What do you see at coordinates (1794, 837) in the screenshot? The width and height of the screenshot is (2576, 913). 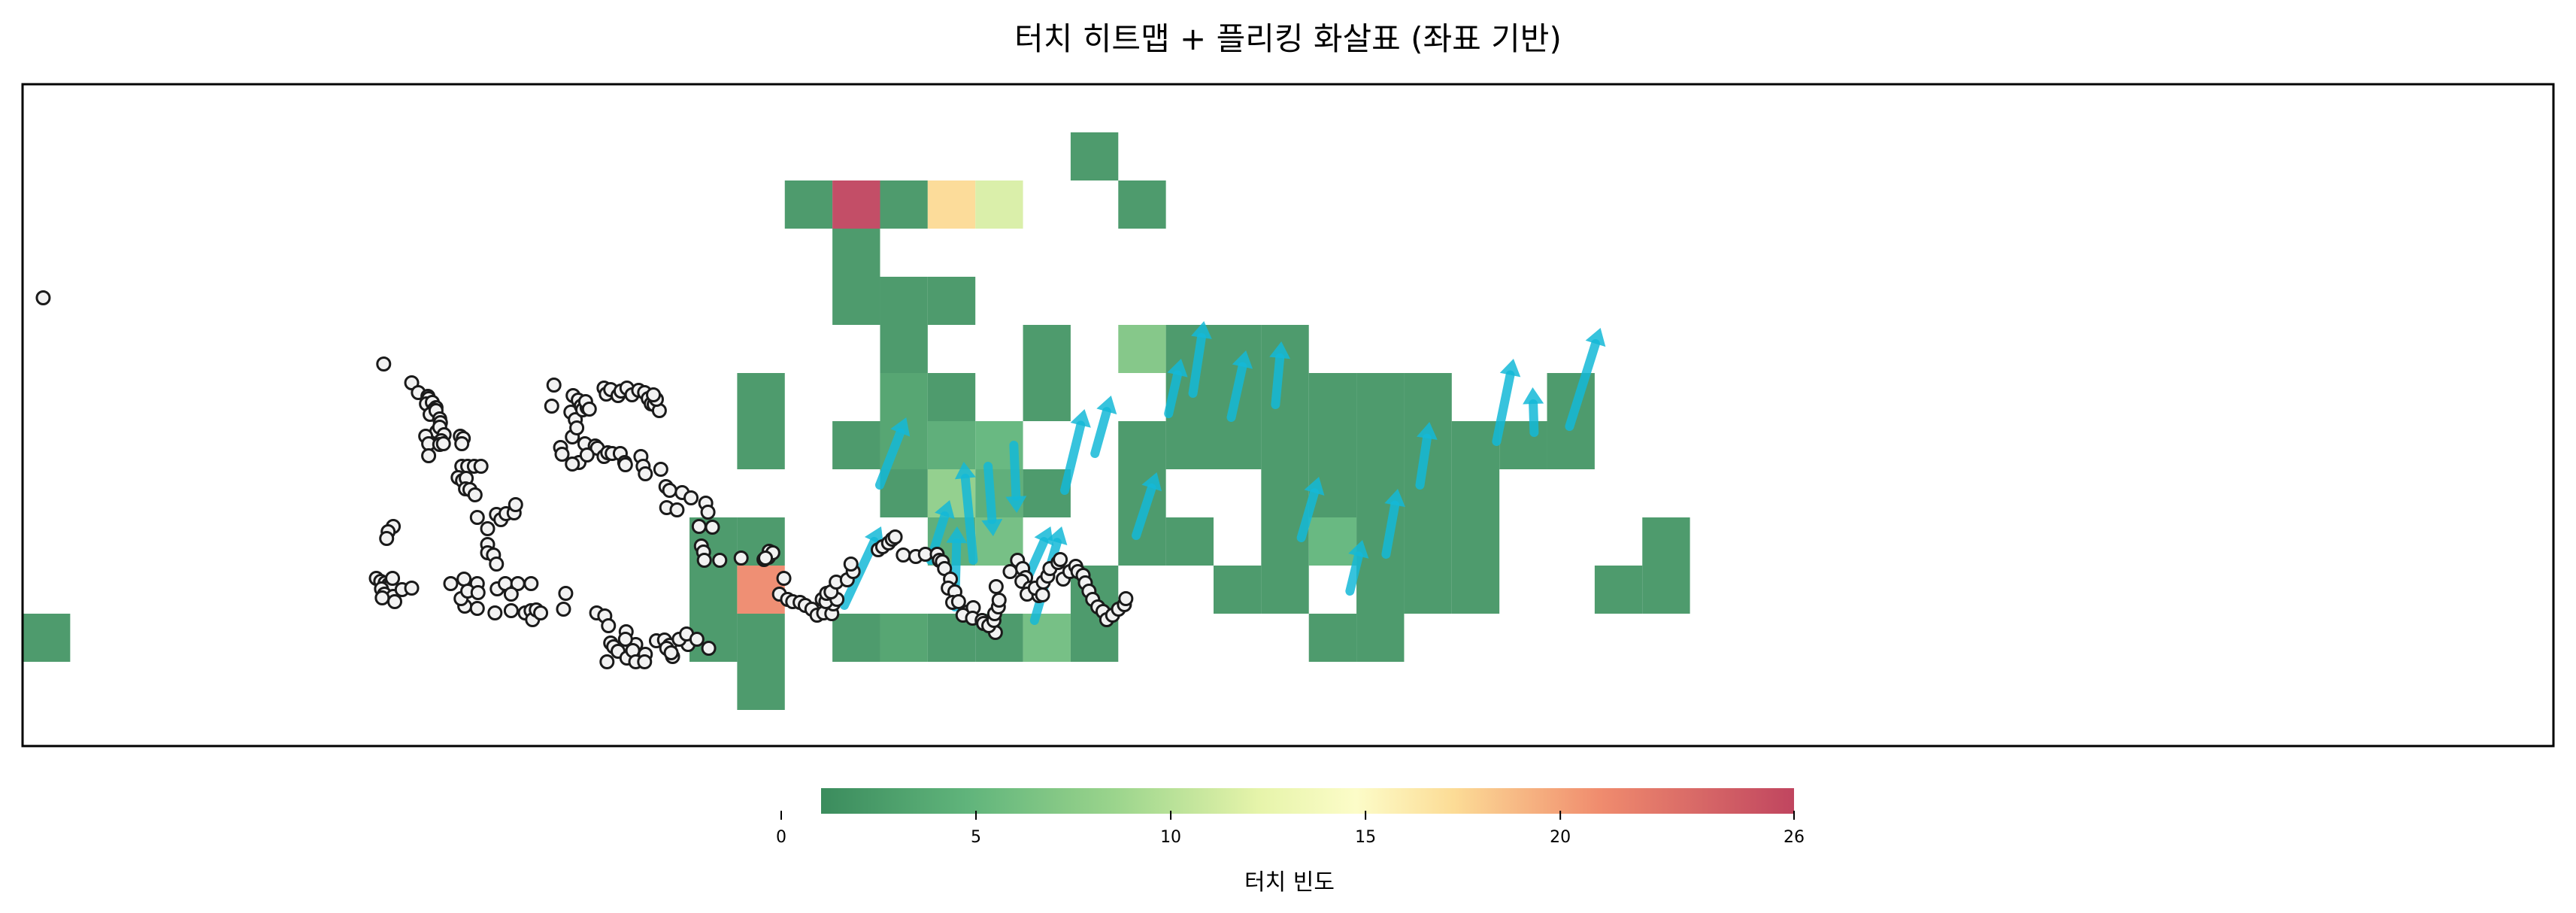 I see `colorbar-tick-label: 26` at bounding box center [1794, 837].